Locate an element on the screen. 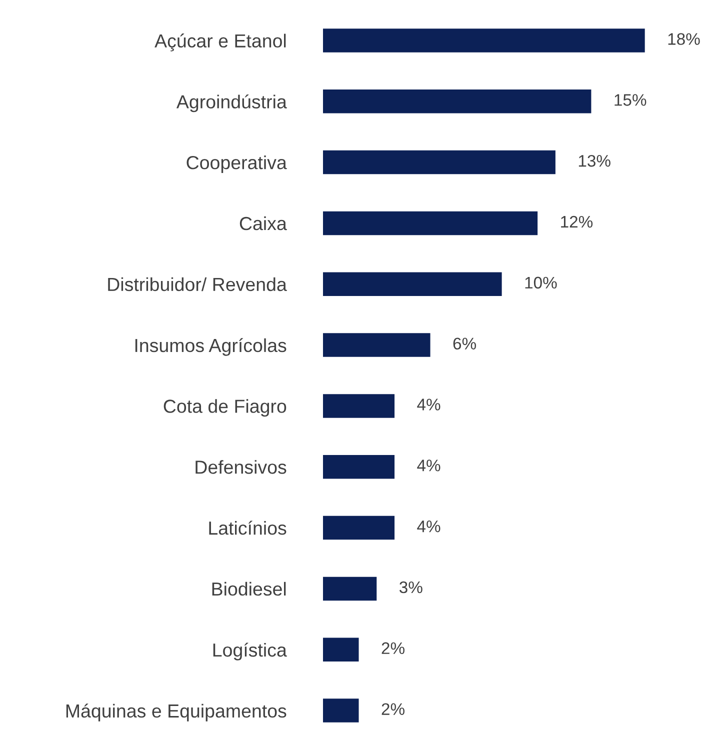 The height and width of the screenshot is (751, 705). y-tick-label: Cooperativa is located at coordinates (236, 164).